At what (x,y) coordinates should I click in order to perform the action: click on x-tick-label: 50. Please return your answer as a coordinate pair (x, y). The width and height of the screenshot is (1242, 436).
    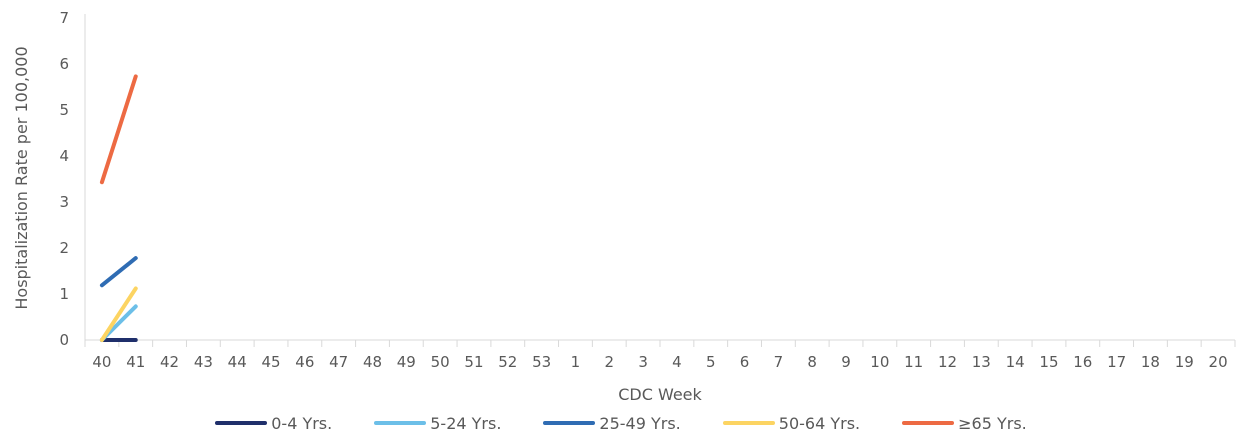
    Looking at the image, I should click on (440, 362).